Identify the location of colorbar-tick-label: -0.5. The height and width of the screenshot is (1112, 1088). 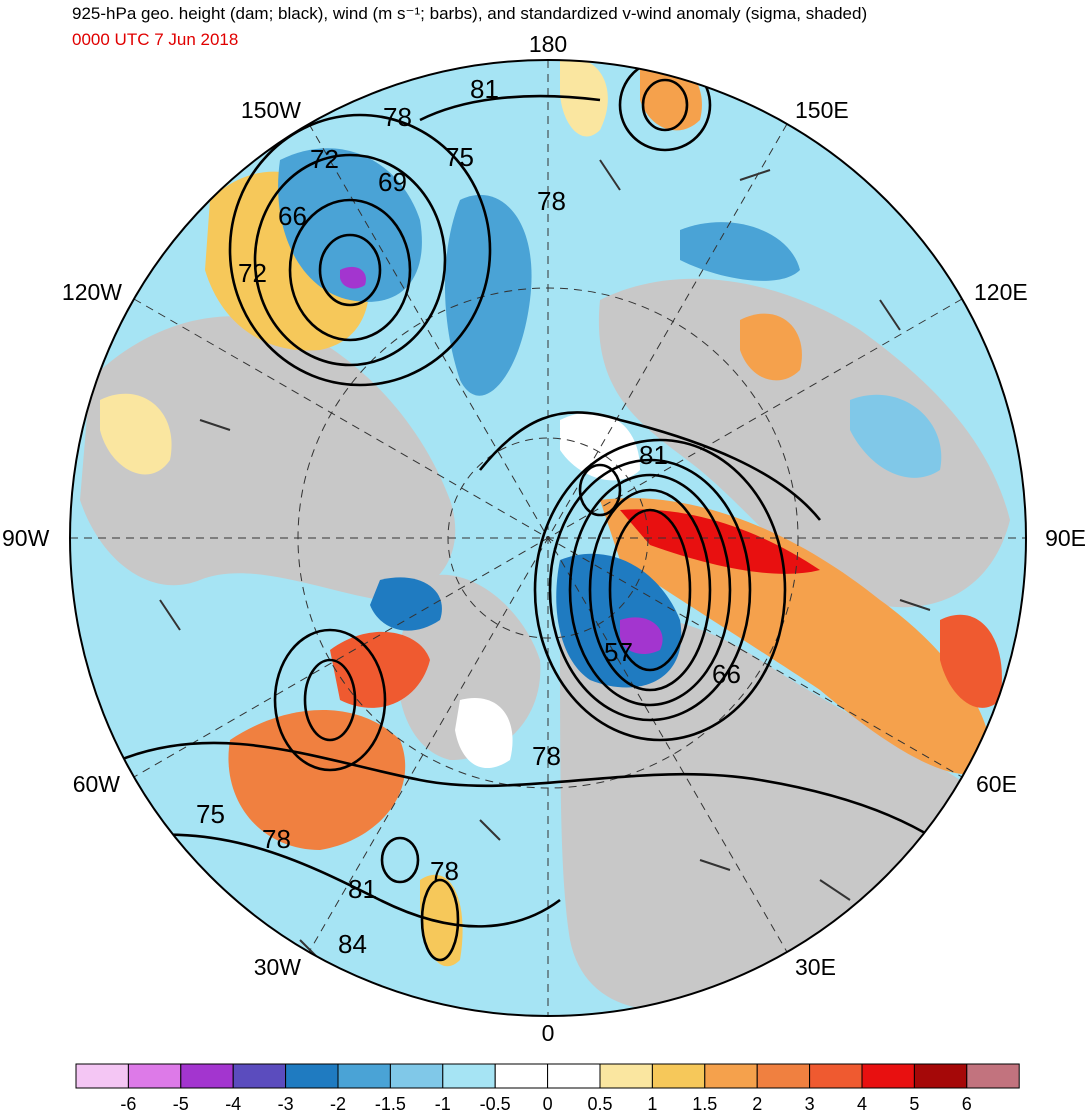
(495, 1103).